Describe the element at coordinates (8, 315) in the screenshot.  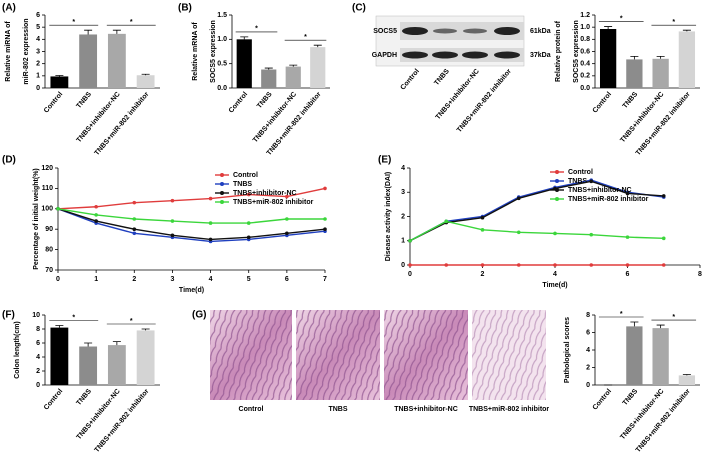
I see `panel-label: (F)` at that location.